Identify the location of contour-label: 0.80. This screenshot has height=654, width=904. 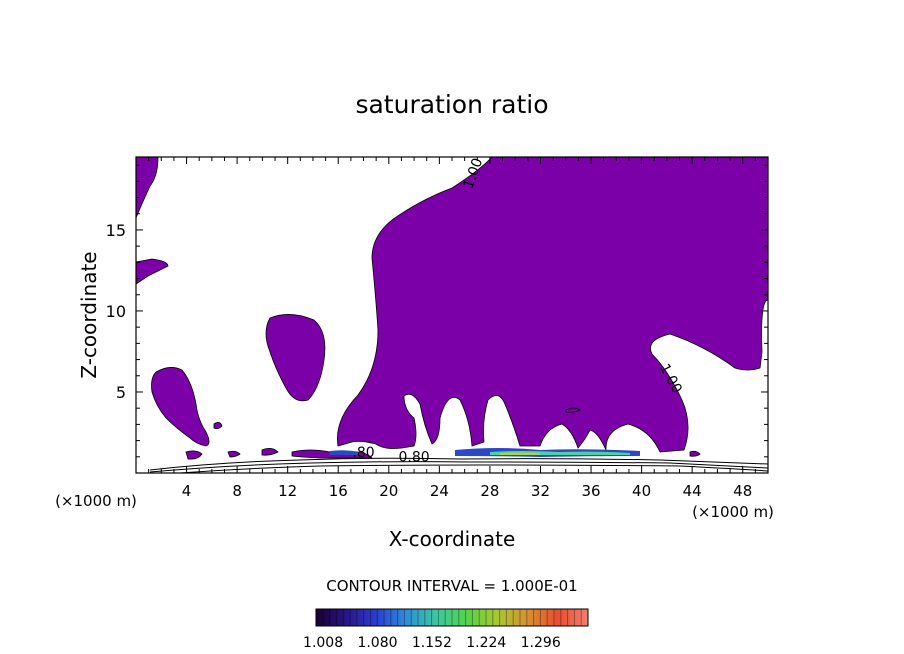
(413, 458).